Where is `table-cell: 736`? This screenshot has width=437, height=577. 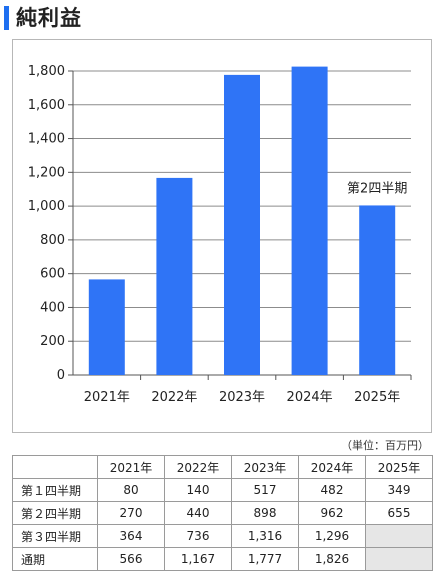
table-cell: 736 is located at coordinates (198, 536).